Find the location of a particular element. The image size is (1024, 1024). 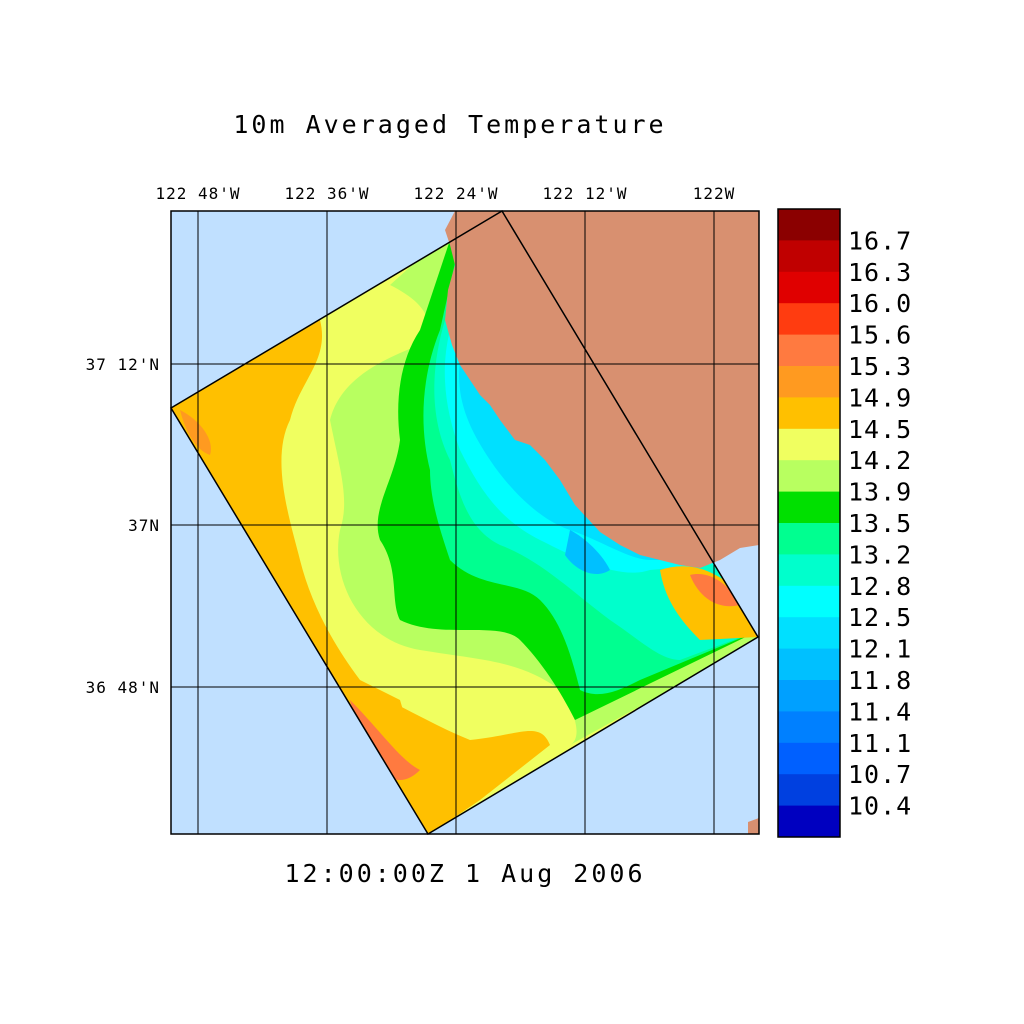

field-hot-southeast is located at coordinates (715, 590).